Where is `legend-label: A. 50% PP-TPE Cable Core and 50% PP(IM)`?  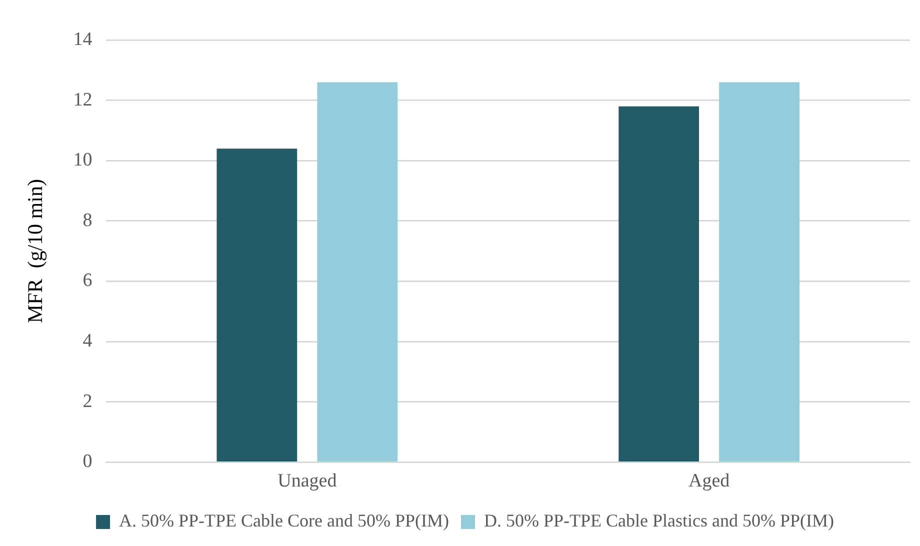 legend-label: A. 50% PP-TPE Cable Core and 50% PP(IM) is located at coordinates (284, 520).